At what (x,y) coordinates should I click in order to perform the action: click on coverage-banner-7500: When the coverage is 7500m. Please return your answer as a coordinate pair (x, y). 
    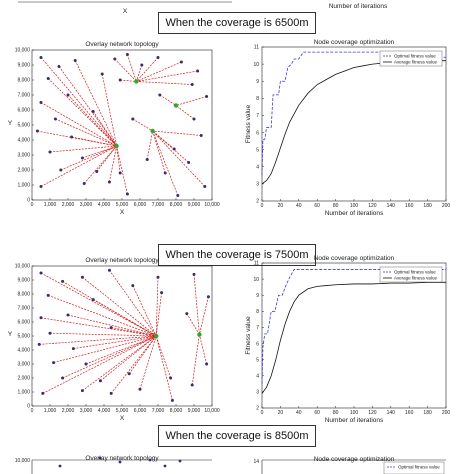
    Looking at the image, I should click on (237, 255).